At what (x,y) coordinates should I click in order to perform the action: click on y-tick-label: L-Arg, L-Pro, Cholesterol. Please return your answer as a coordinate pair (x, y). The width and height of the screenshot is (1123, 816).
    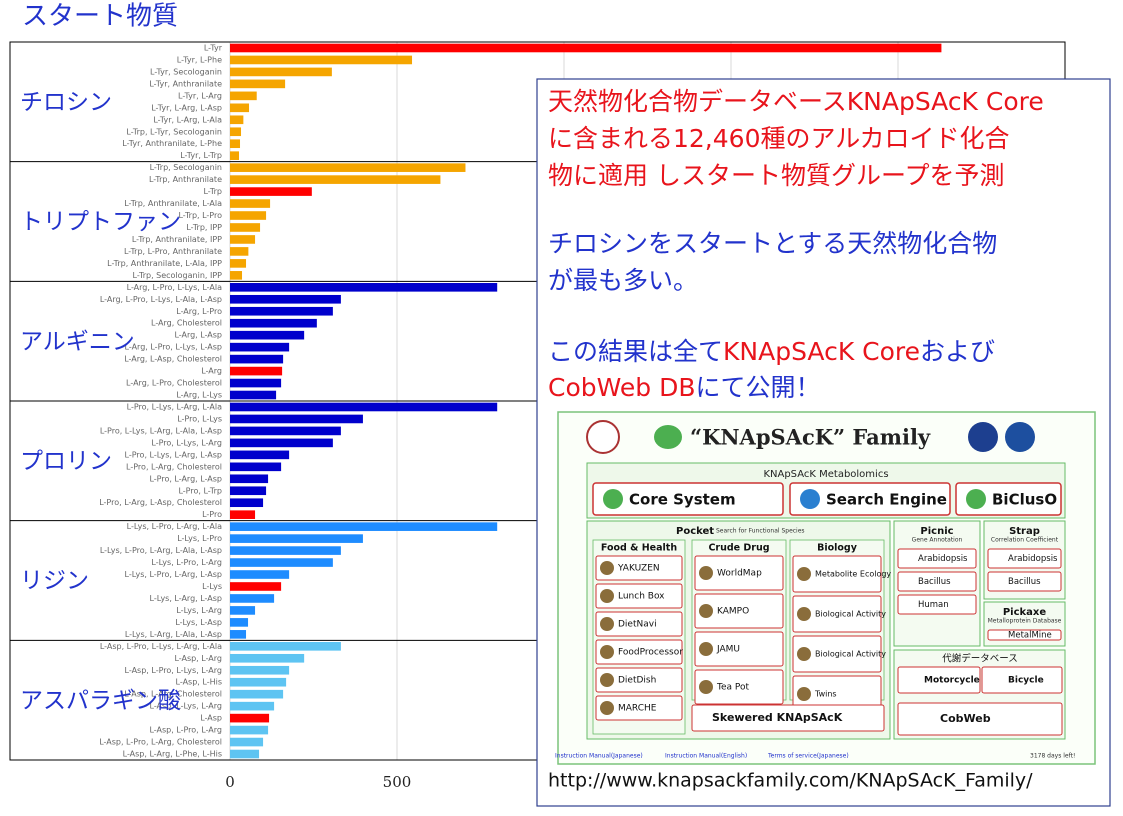
    Looking at the image, I should click on (174, 383).